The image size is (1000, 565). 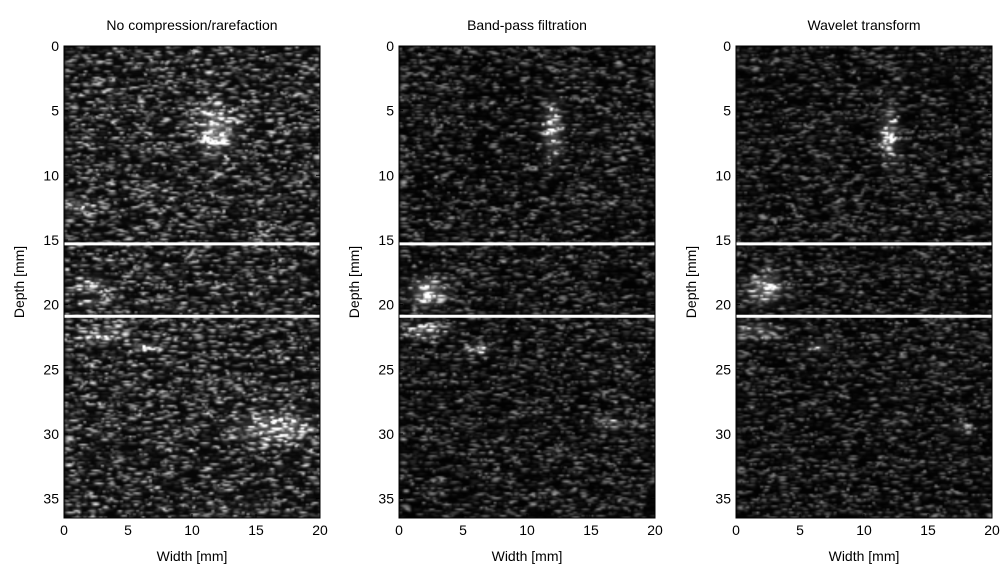 What do you see at coordinates (527, 25) in the screenshot?
I see `panel-title: Band-pass filtration` at bounding box center [527, 25].